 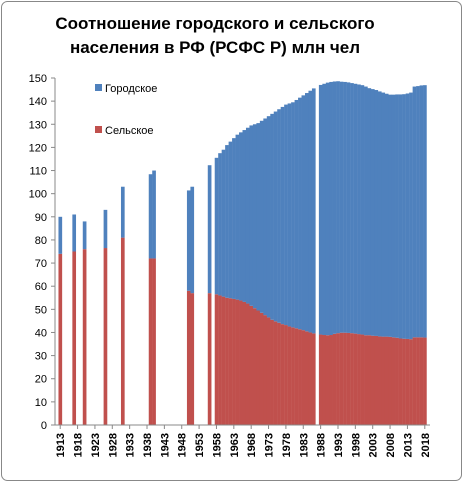 I want to click on y-tick-label: 30, so click(x=41, y=357).